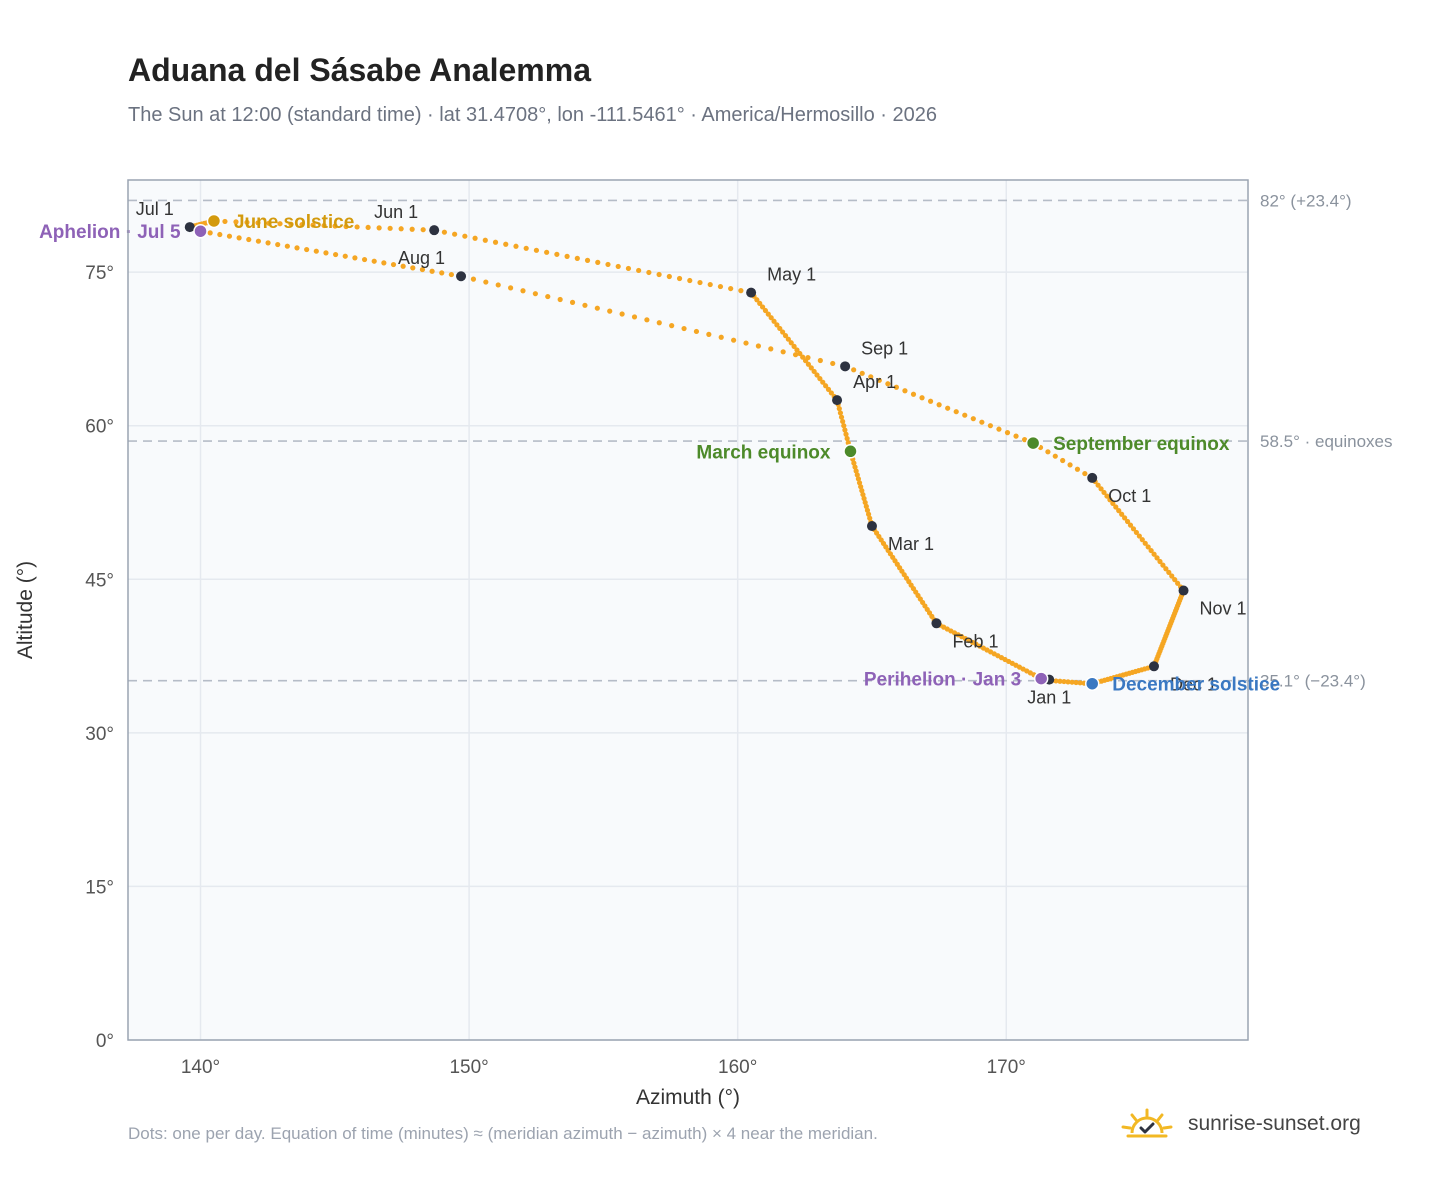 Image resolution: width=1448 pixels, height=1188 pixels. Describe the element at coordinates (421, 258) in the screenshot. I see `month-label: Aug 1` at that location.